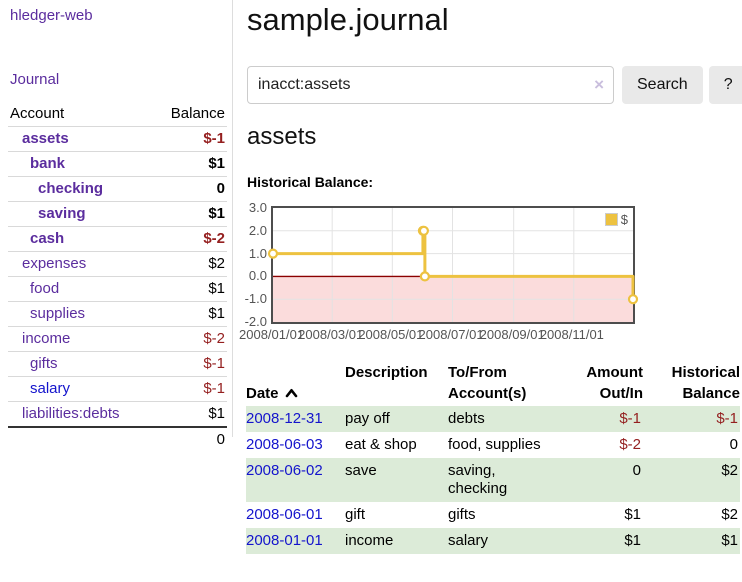 This screenshot has height=582, width=742. Describe the element at coordinates (48, 163) in the screenshot. I see `account-link-bank: bank` at that location.